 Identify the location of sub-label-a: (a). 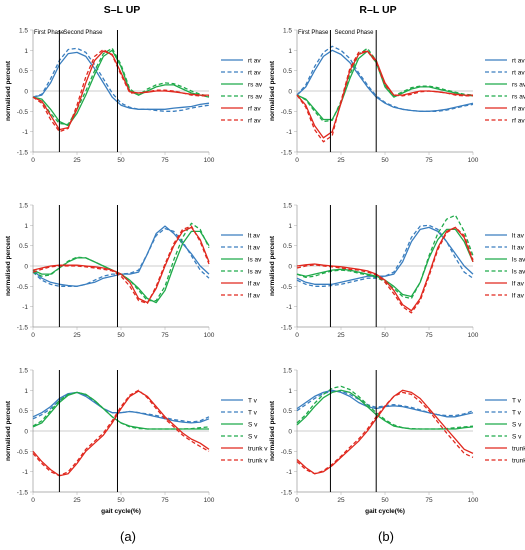
(128, 536).